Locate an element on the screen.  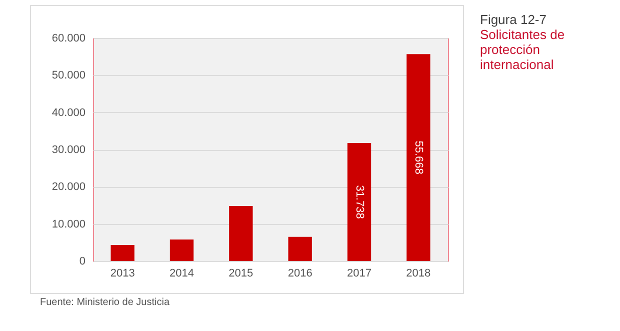
data-label: 55.668 is located at coordinates (418, 157).